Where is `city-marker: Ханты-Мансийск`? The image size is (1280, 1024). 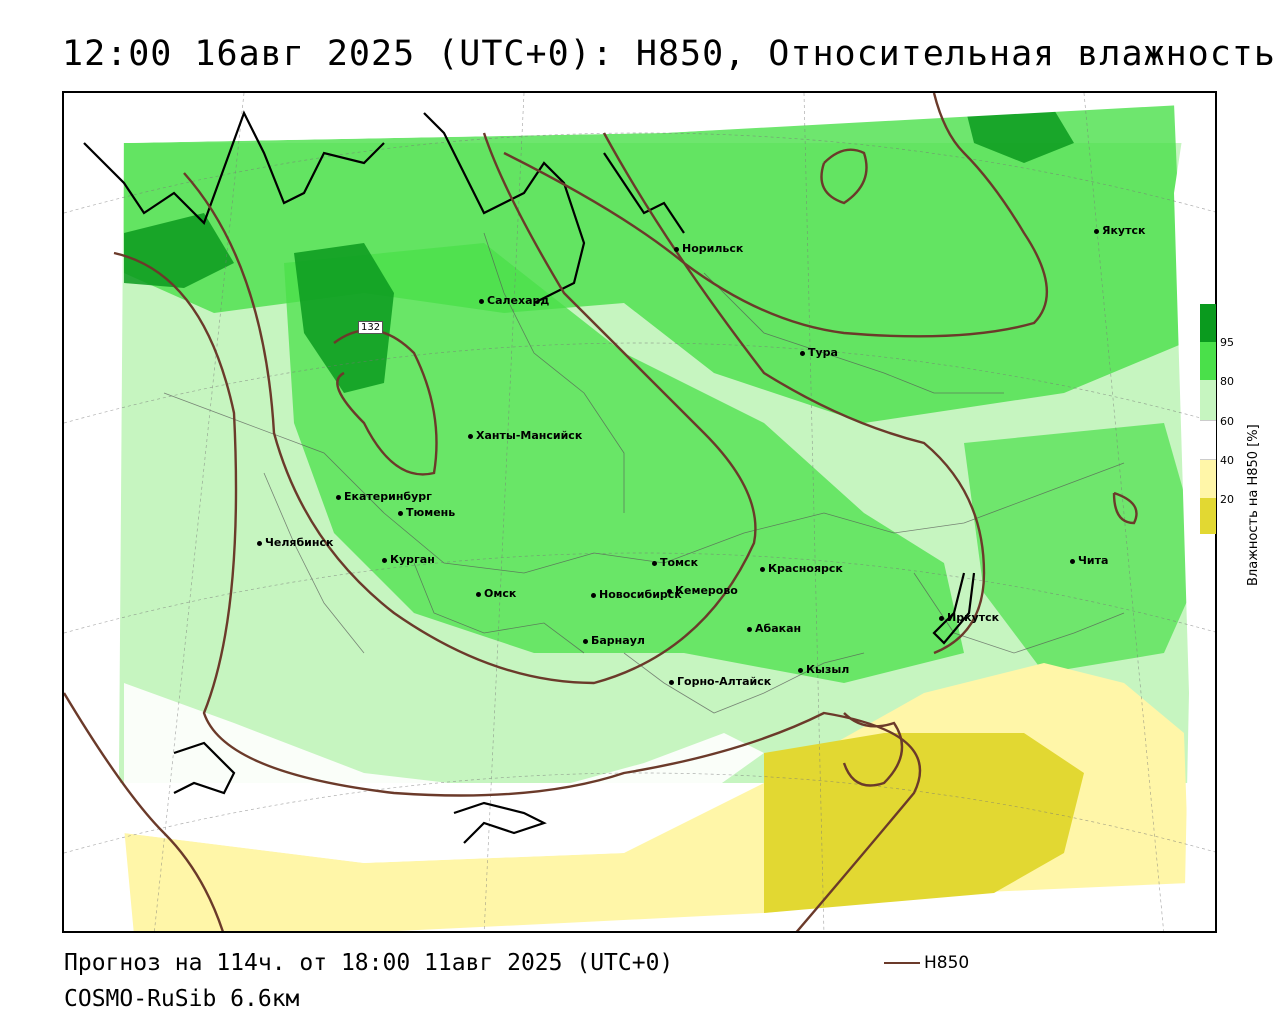 city-marker: Ханты-Мансийск is located at coordinates (525, 436).